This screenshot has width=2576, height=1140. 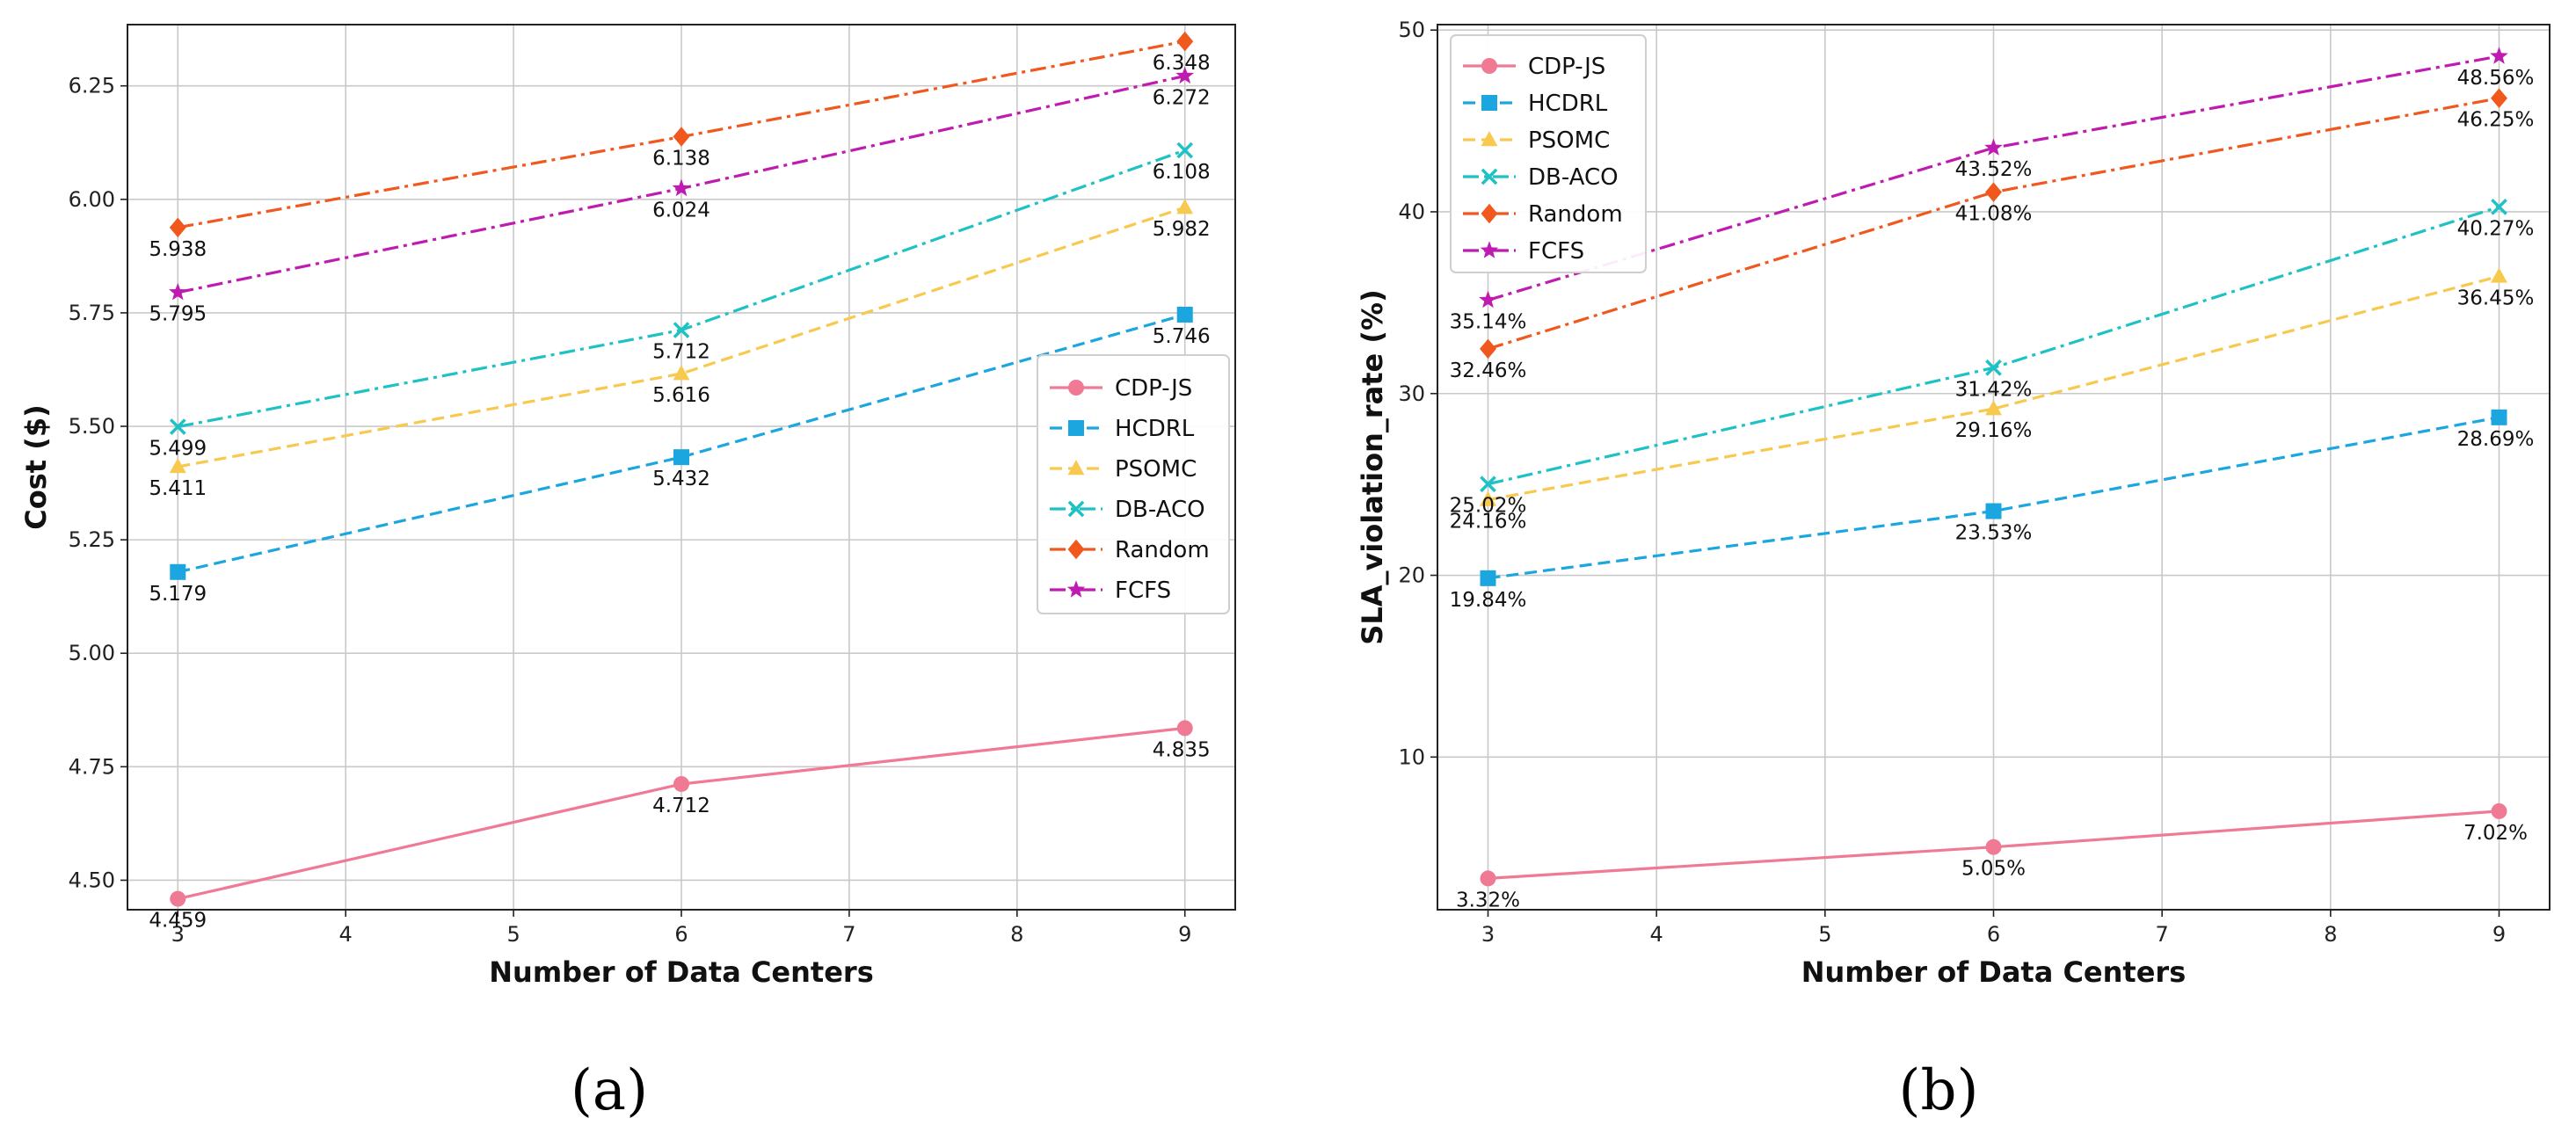 What do you see at coordinates (1182, 173) in the screenshot?
I see `data-label: 6.108` at bounding box center [1182, 173].